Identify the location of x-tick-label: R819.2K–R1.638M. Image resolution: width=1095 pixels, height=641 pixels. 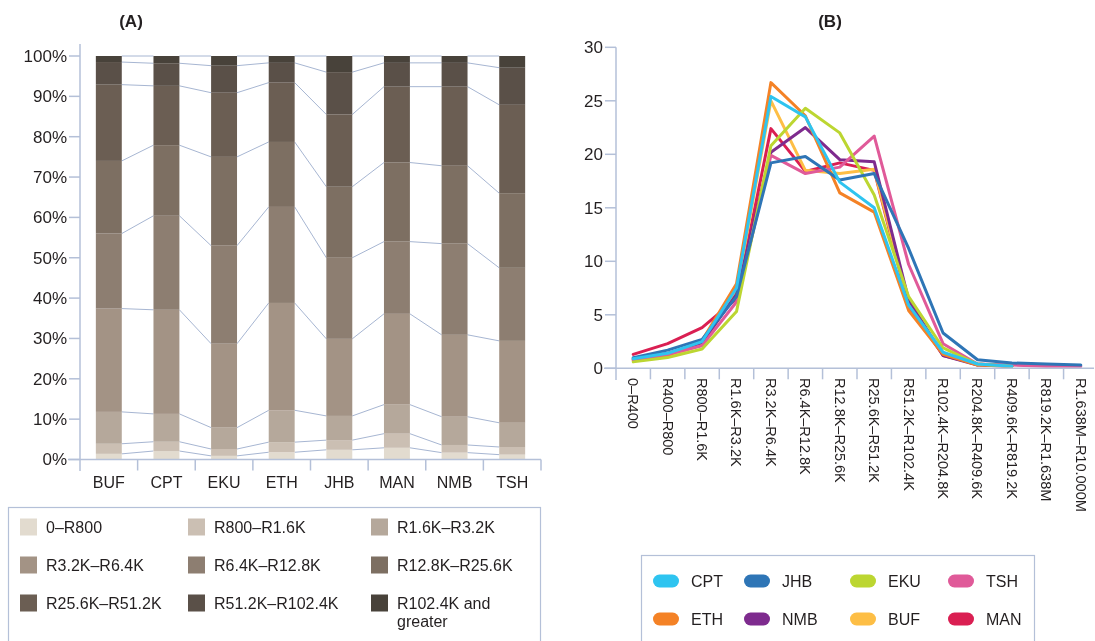
(1046, 440).